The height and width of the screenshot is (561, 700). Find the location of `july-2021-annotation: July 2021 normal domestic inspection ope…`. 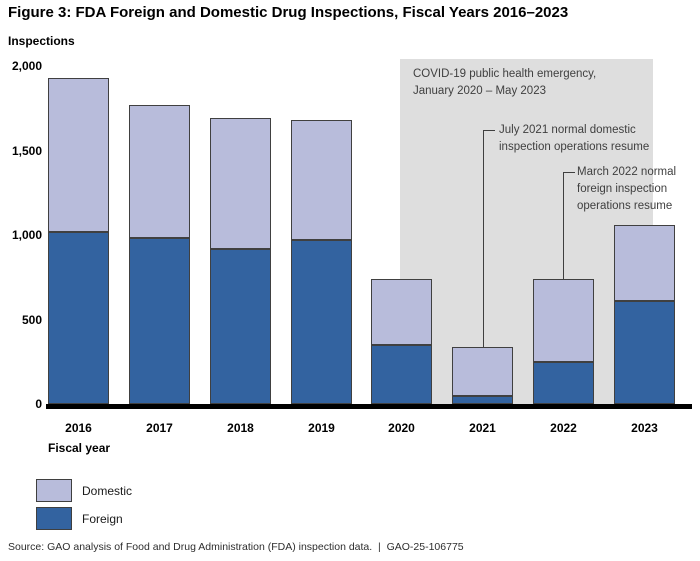

july-2021-annotation: July 2021 normal domestic inspection ope… is located at coordinates (574, 139).